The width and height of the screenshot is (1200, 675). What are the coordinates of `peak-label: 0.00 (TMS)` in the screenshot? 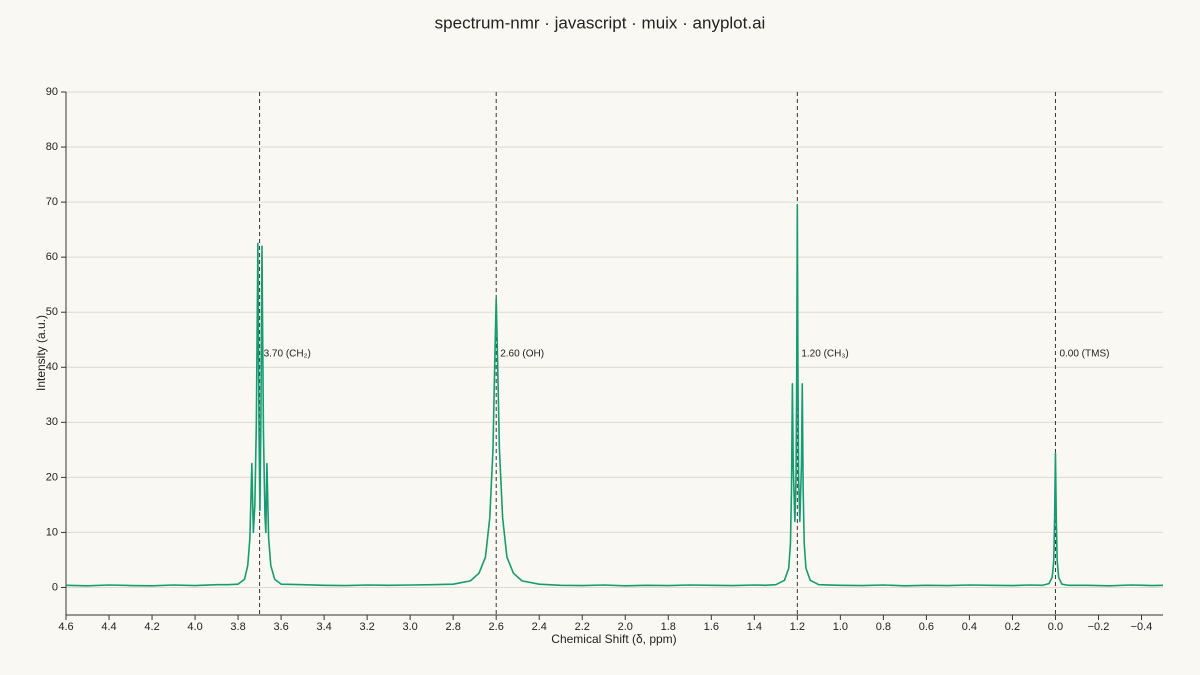 It's located at (1084, 354).